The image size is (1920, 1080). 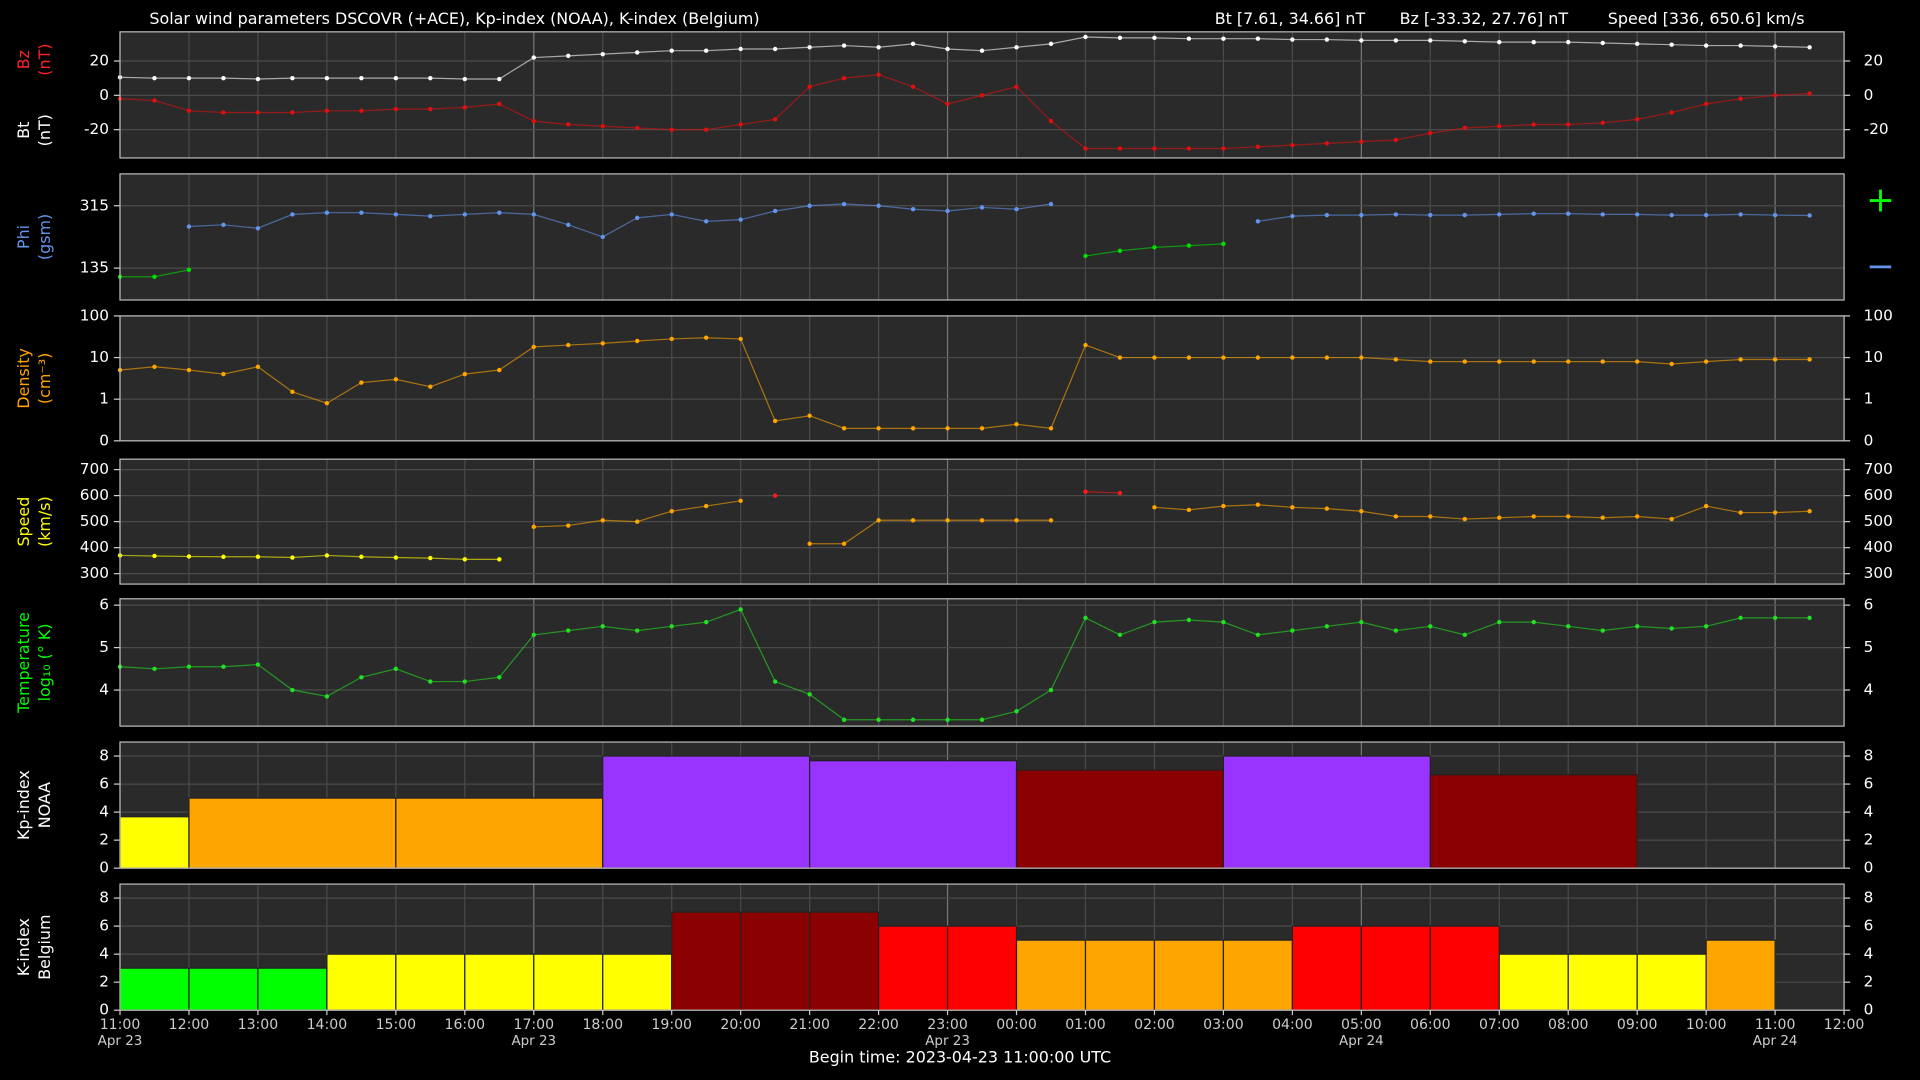 What do you see at coordinates (1873, 357) in the screenshot?
I see `y2-tick-label: 10` at bounding box center [1873, 357].